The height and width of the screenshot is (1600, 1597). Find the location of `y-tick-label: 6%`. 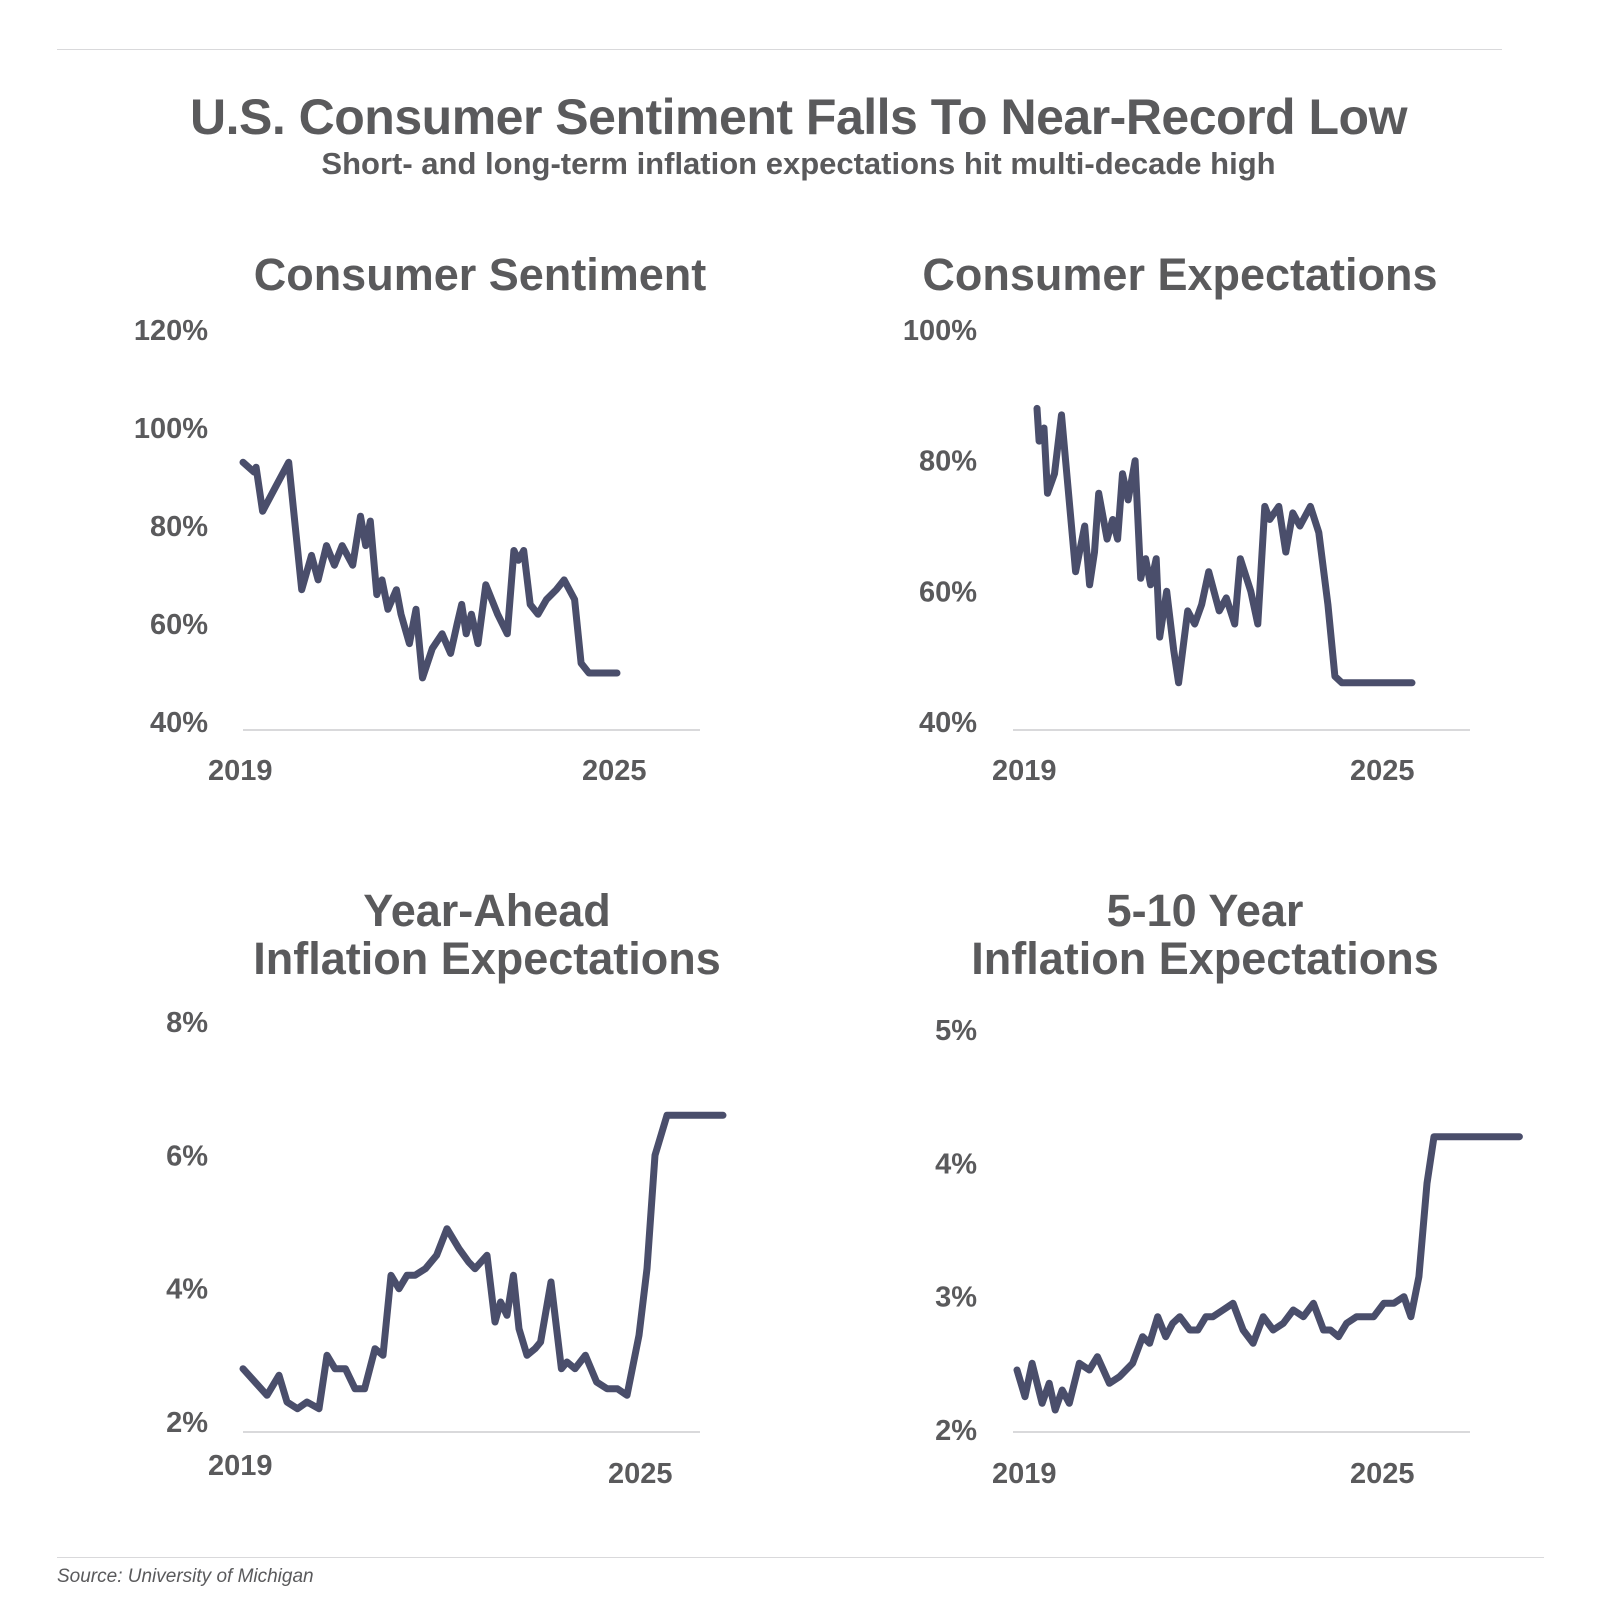

y-tick-label: 6% is located at coordinates (187, 1156).